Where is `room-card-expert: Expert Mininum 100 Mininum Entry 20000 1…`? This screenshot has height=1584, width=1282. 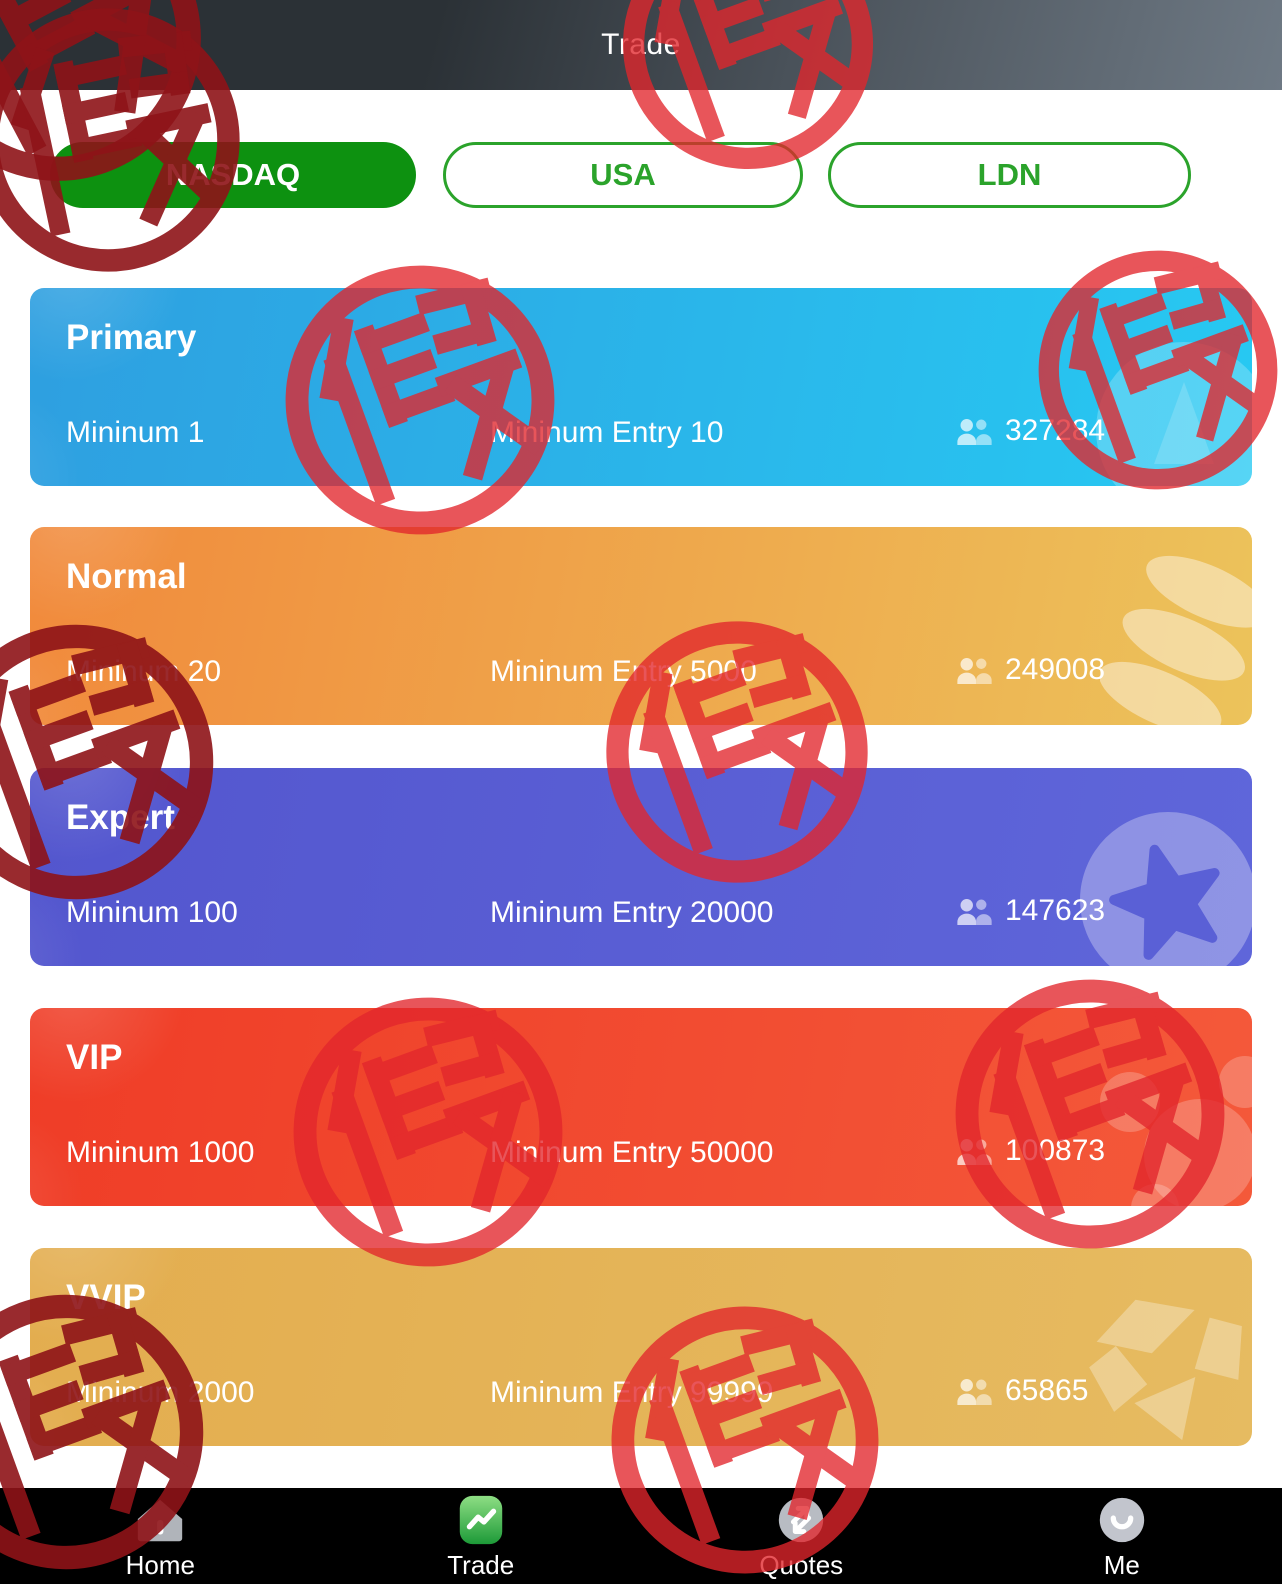
room-card-expert: Expert Mininum 100 Mininum Entry 20000 1… is located at coordinates (641, 867).